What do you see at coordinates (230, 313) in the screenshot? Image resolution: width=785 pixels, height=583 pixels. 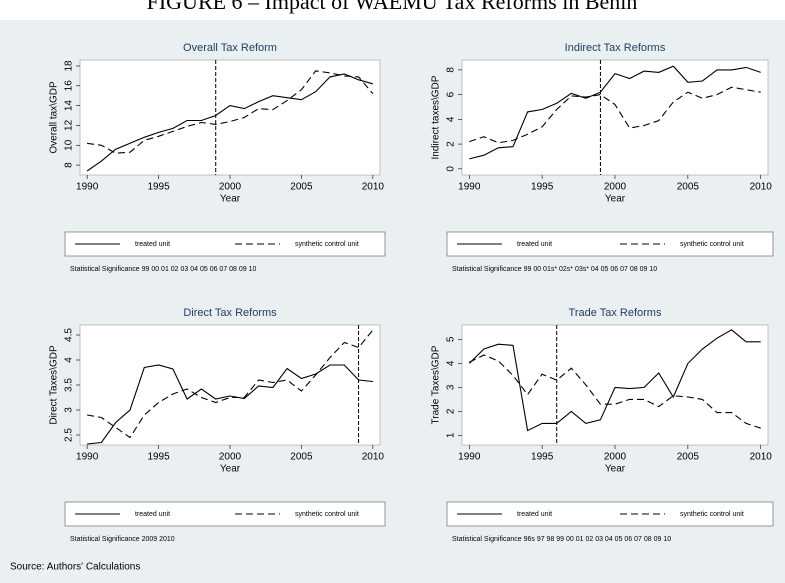 I see `panel-title: Direct Tax Reforms` at bounding box center [230, 313].